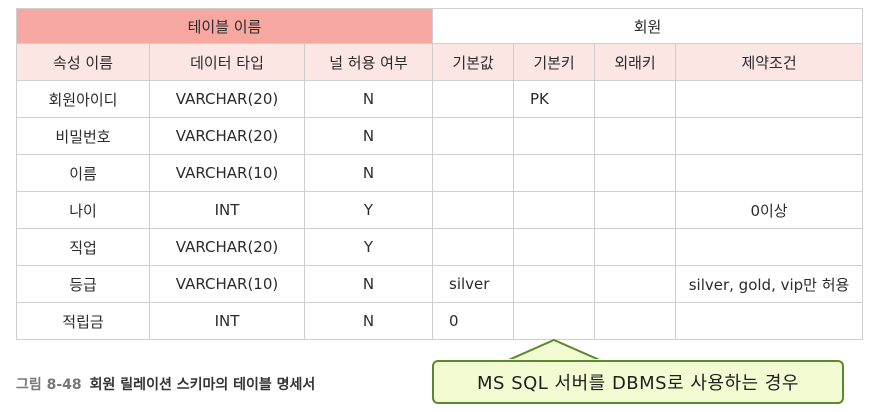  I want to click on header-constraint: 제약조건, so click(769, 62).